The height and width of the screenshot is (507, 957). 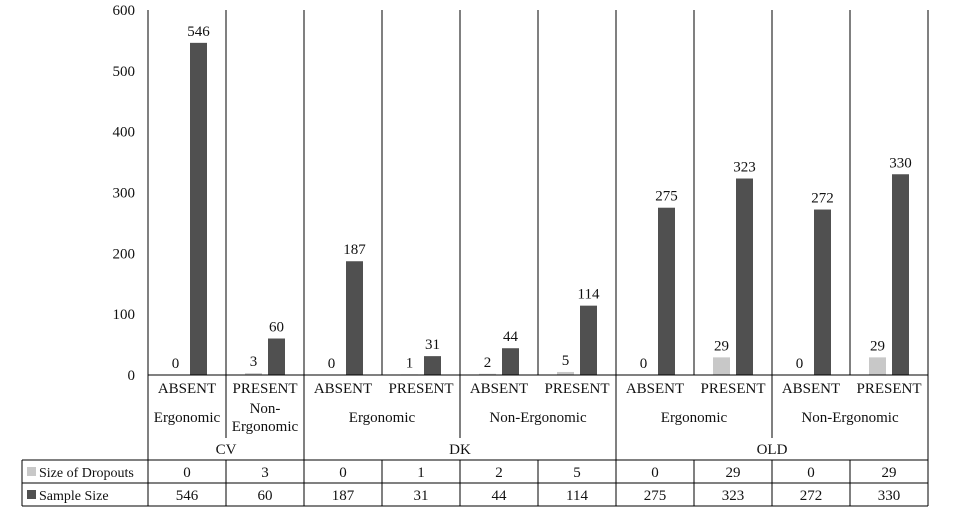 What do you see at coordinates (421, 473) in the screenshot?
I see `table-cell-value: 1` at bounding box center [421, 473].